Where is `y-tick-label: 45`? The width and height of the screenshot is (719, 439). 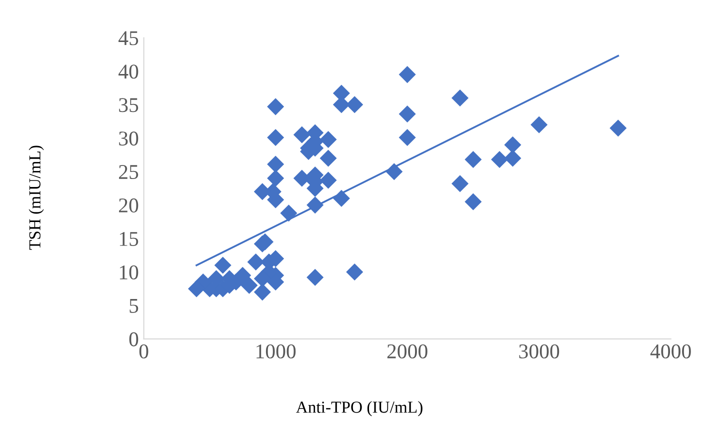
y-tick-label: 45 is located at coordinates (128, 38).